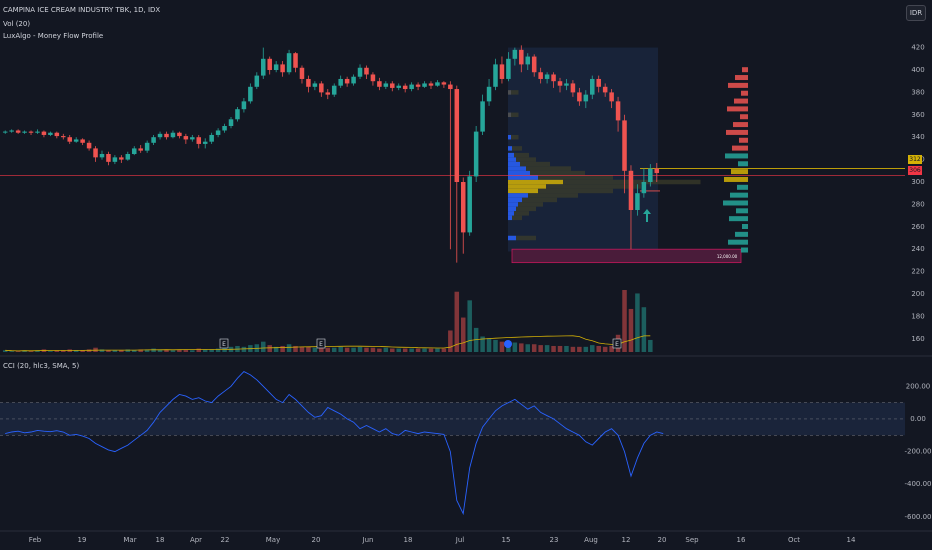  What do you see at coordinates (368, 540) in the screenshot?
I see `time-axis-tick: Jun` at bounding box center [368, 540].